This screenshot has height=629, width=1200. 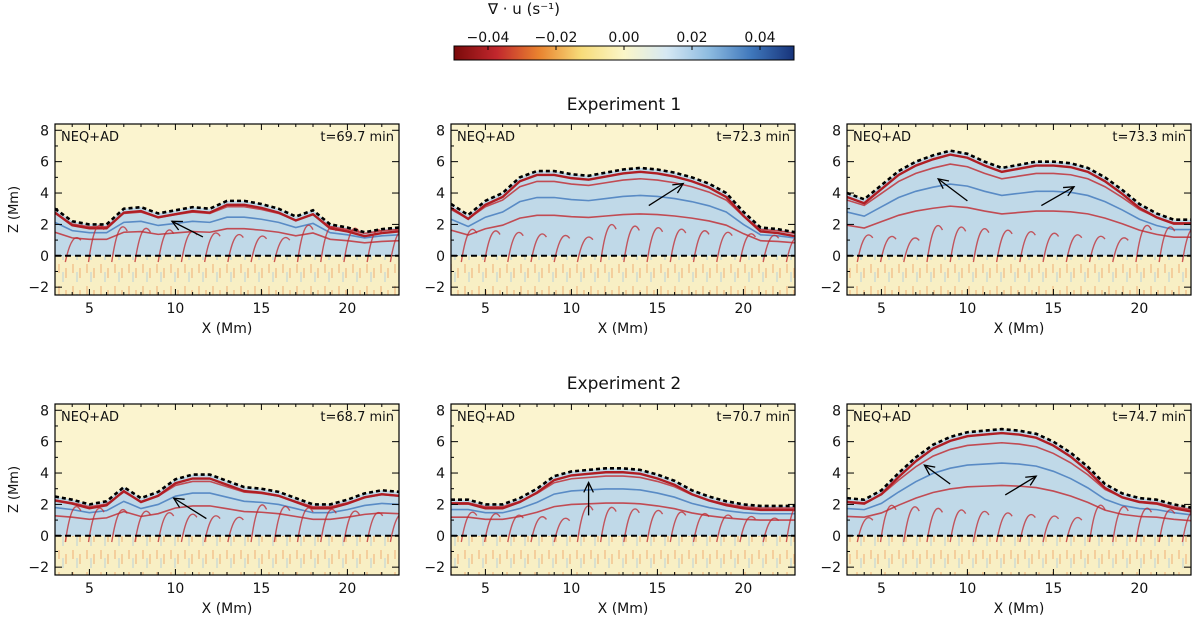 I want to click on panel-6: 5 10 15 20 −2 0 2 4 6 8 X (Mm) NEQ+AD t=74.7 min, so click(x=1006, y=510).